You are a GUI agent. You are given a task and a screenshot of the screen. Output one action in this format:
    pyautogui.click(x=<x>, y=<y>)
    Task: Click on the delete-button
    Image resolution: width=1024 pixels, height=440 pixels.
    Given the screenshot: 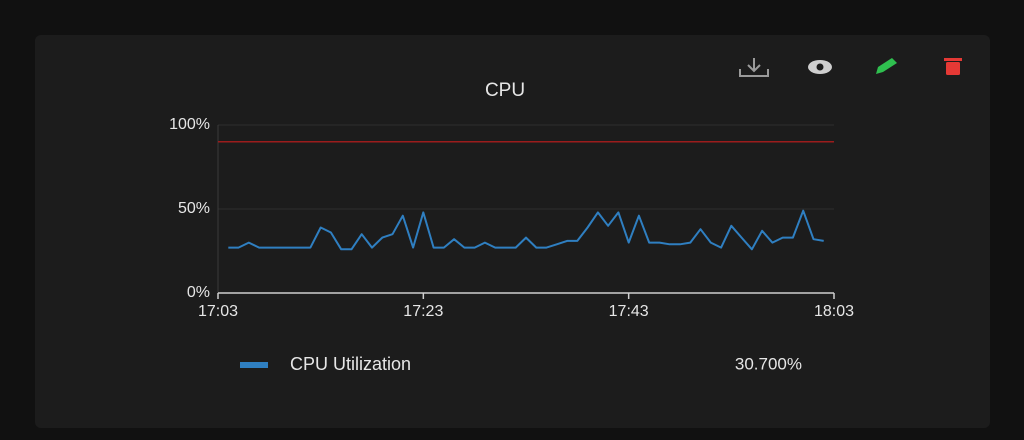 What is the action you would take?
    pyautogui.click(x=953, y=66)
    